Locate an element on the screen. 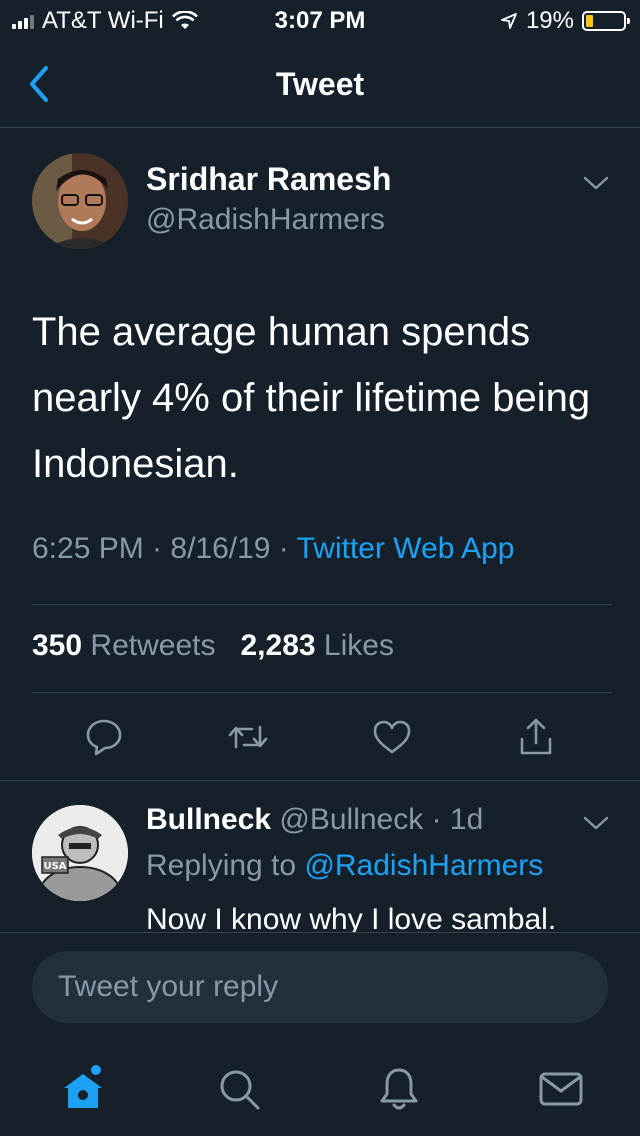 Image resolution: width=640 pixels, height=1136 pixels. tab-notifications is located at coordinates (399, 1089).